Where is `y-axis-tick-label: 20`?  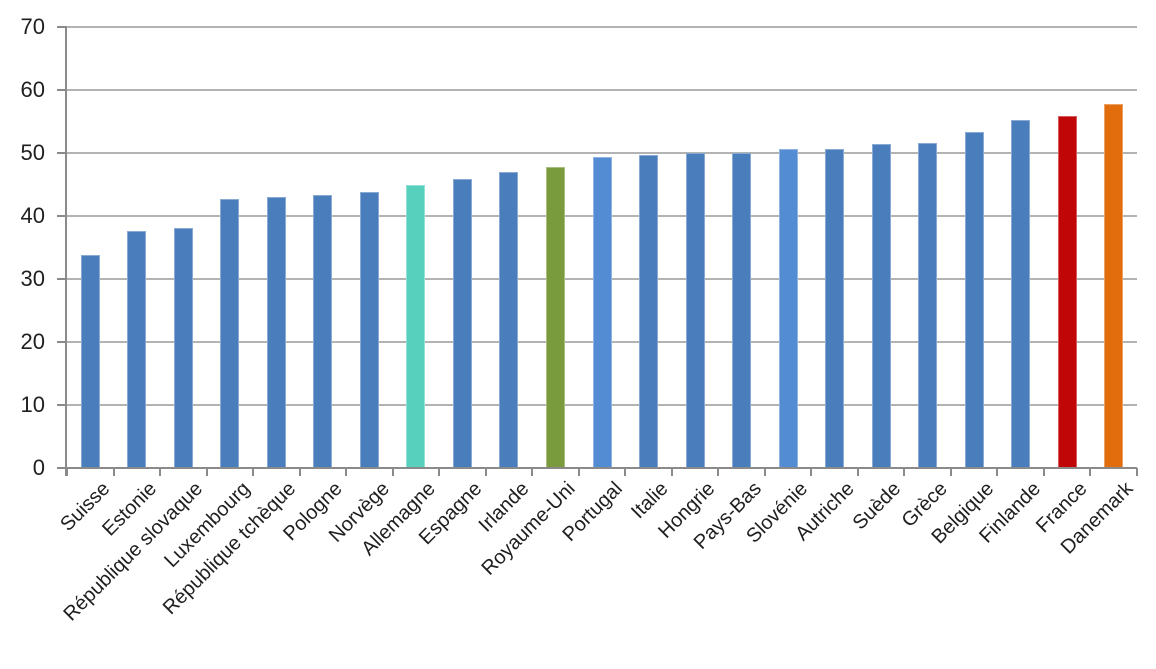 y-axis-tick-label: 20 is located at coordinates (32, 341).